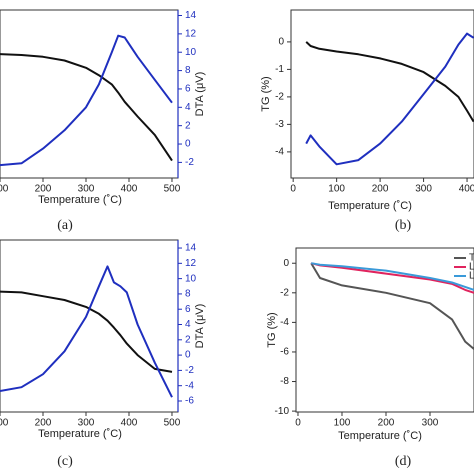 This screenshot has height=474, width=474. What do you see at coordinates (279, 124) in the screenshot?
I see `y-tick-label: -3` at bounding box center [279, 124].